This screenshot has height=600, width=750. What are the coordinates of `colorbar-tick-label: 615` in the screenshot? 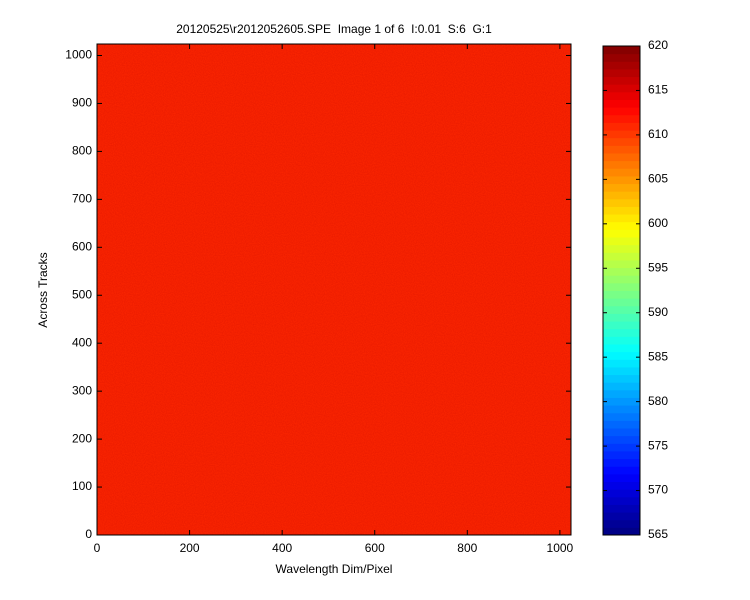 It's located at (658, 90).